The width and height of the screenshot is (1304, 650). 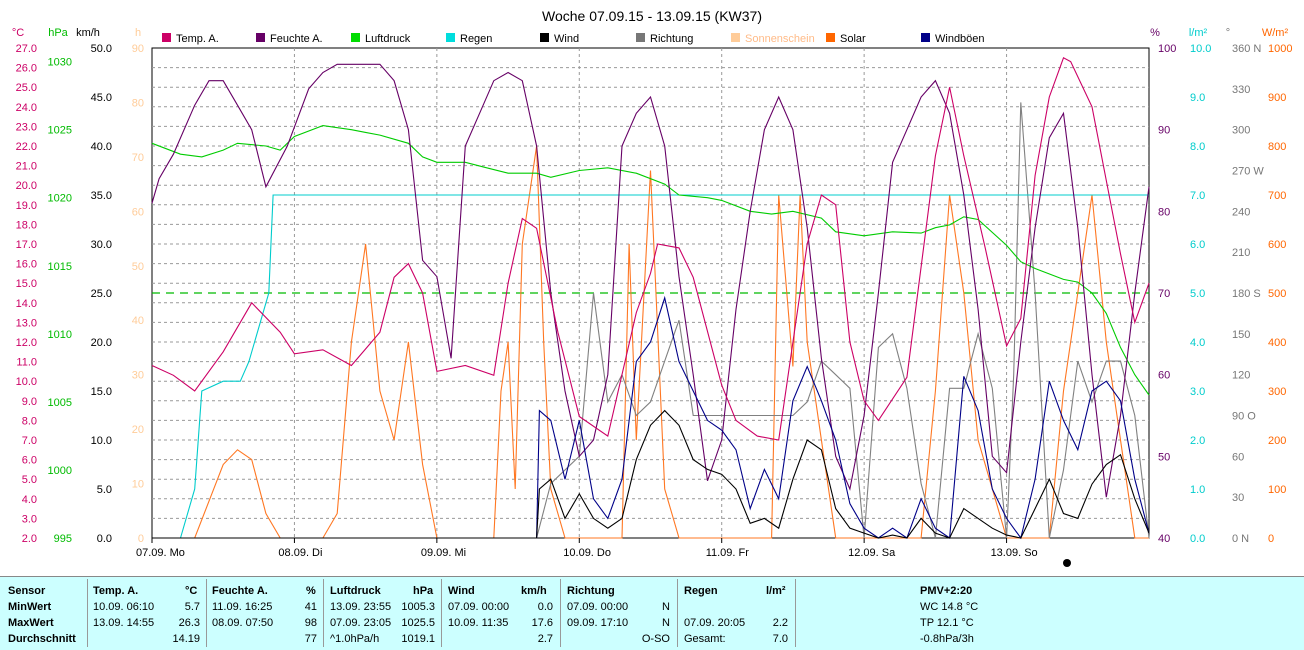 I want to click on stats-rain-total-value: 7.0, so click(x=780, y=639).